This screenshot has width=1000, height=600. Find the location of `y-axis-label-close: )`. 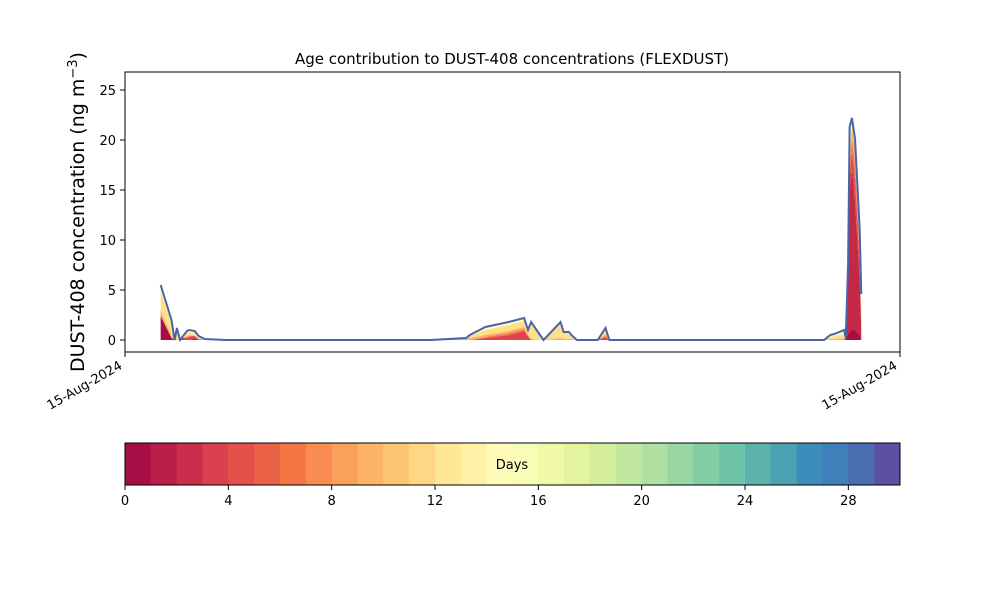

y-axis-label-close: ) is located at coordinates (78, 55).